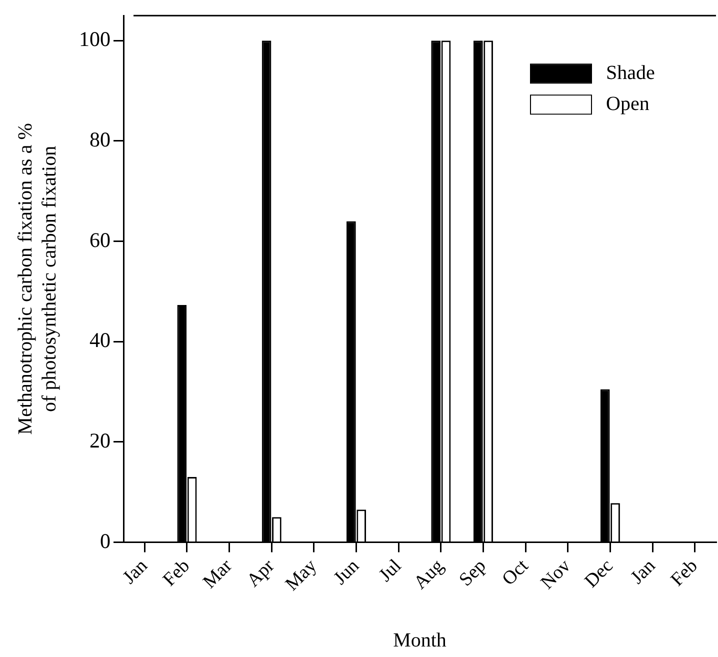 This screenshot has width=718, height=657. I want to click on x-tick-label: Aug, so click(429, 574).